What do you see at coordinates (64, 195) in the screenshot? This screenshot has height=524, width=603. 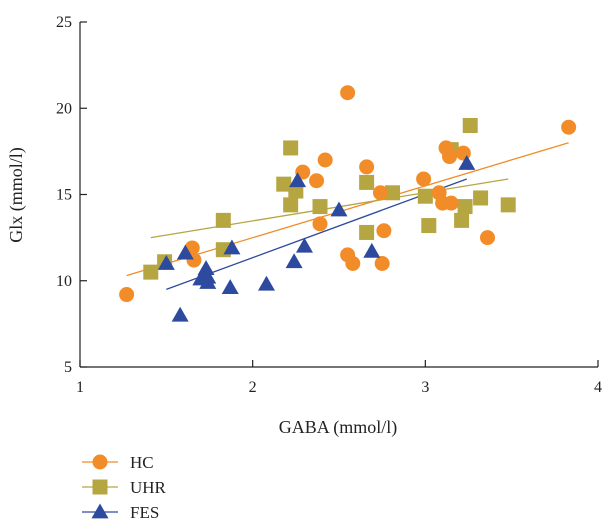 I see `y-tick-label: 15` at bounding box center [64, 195].